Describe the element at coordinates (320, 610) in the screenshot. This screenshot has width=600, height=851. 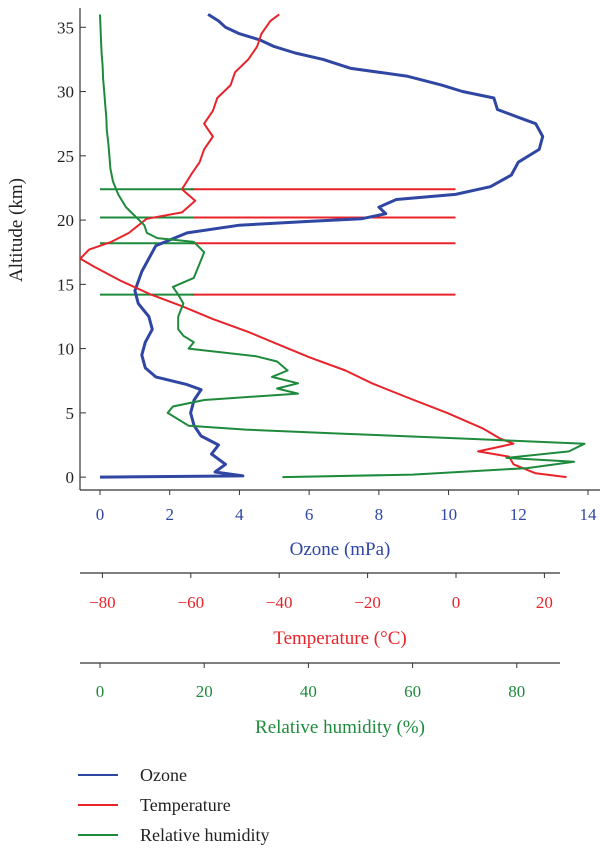
I see `x-axis-temperature: −80 −60 −40 −20 0 20 Temperature (°C)` at that location.